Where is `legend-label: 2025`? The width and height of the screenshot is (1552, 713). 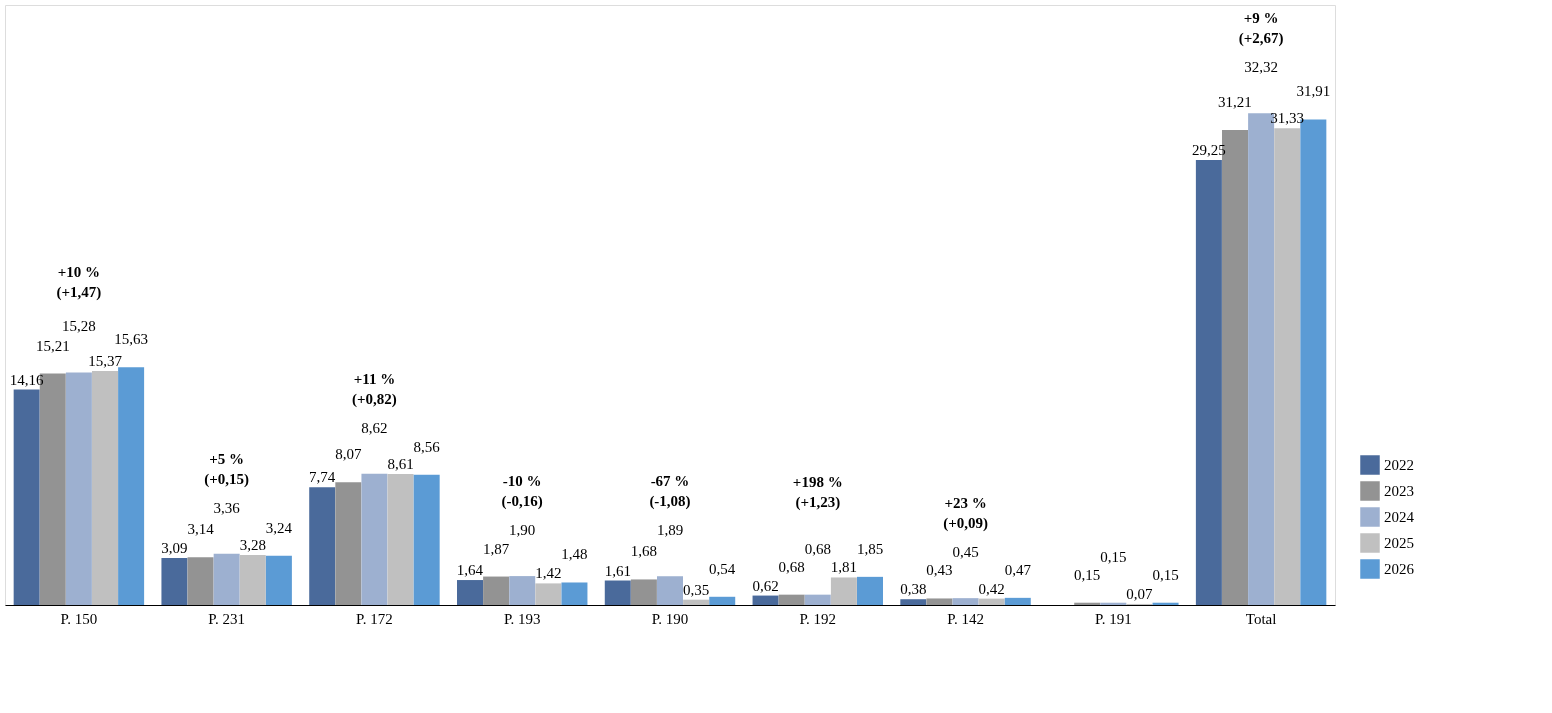 legend-label: 2025 is located at coordinates (1399, 543).